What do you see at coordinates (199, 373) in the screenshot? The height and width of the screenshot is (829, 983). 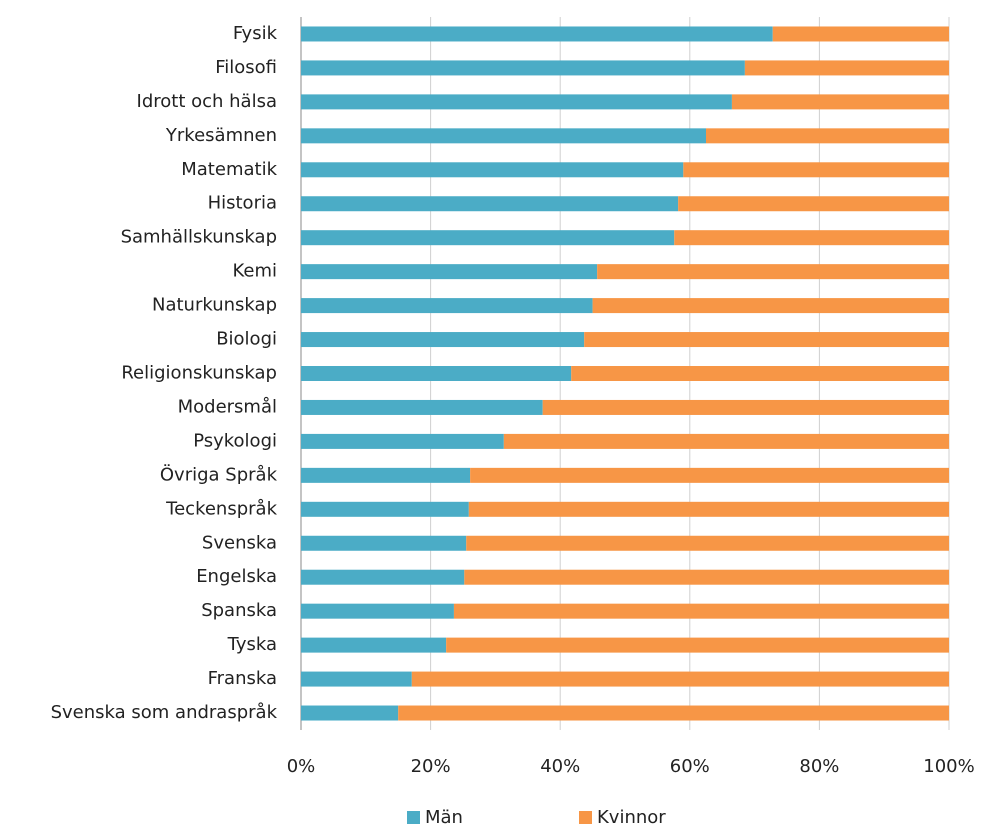 I see `y-tick-label: Religionskunskap` at bounding box center [199, 373].